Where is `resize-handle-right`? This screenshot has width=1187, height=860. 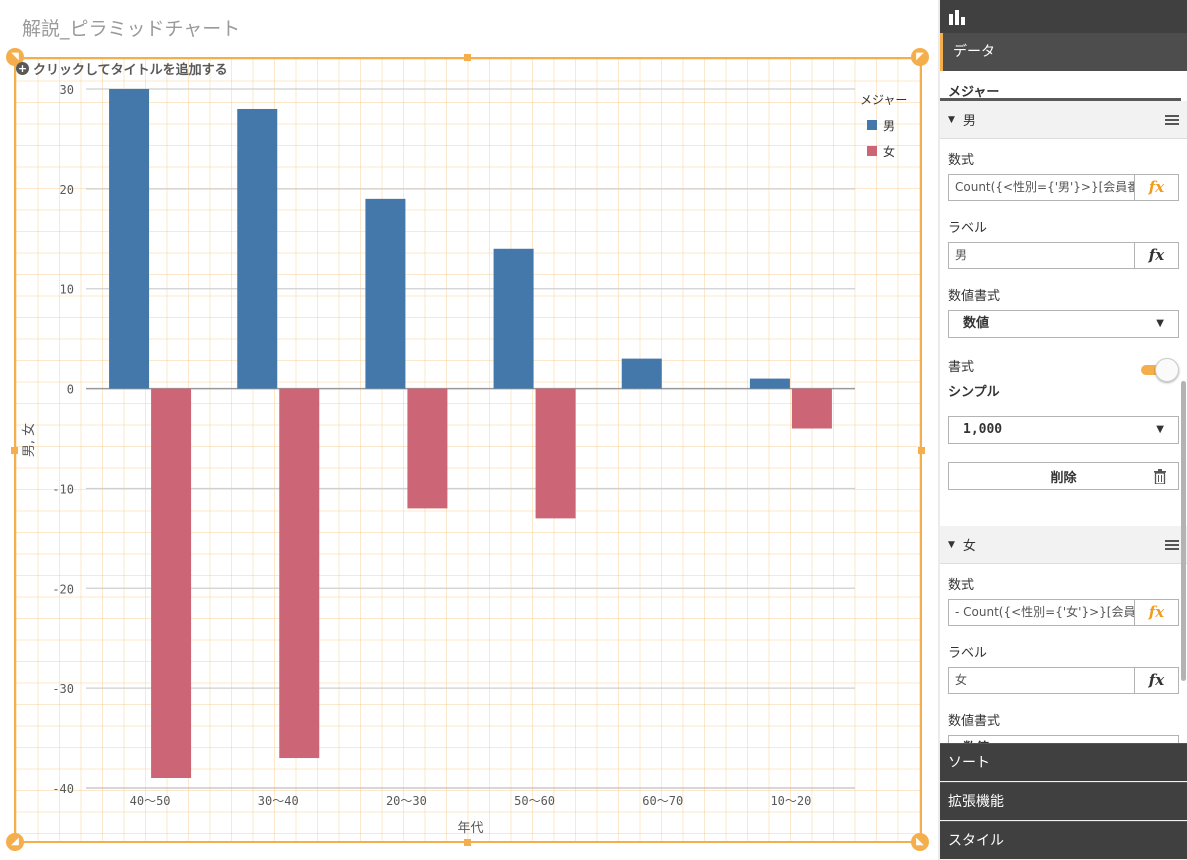 resize-handle-right is located at coordinates (921, 450).